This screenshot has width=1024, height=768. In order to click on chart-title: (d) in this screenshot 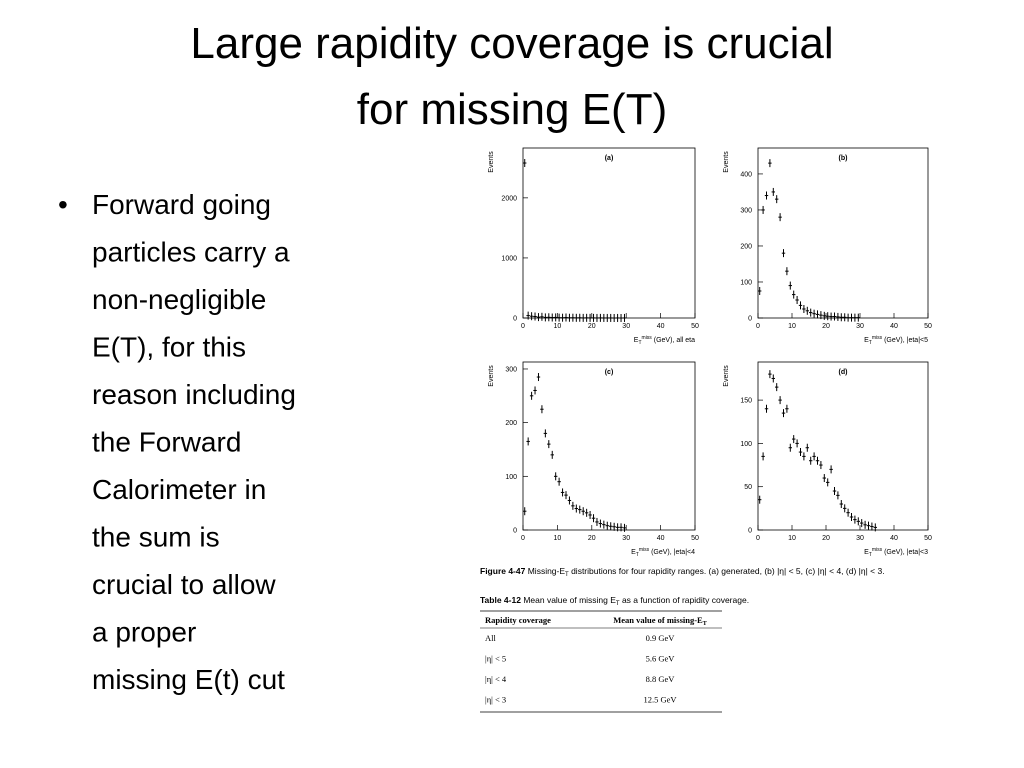, I will do `click(843, 372)`.